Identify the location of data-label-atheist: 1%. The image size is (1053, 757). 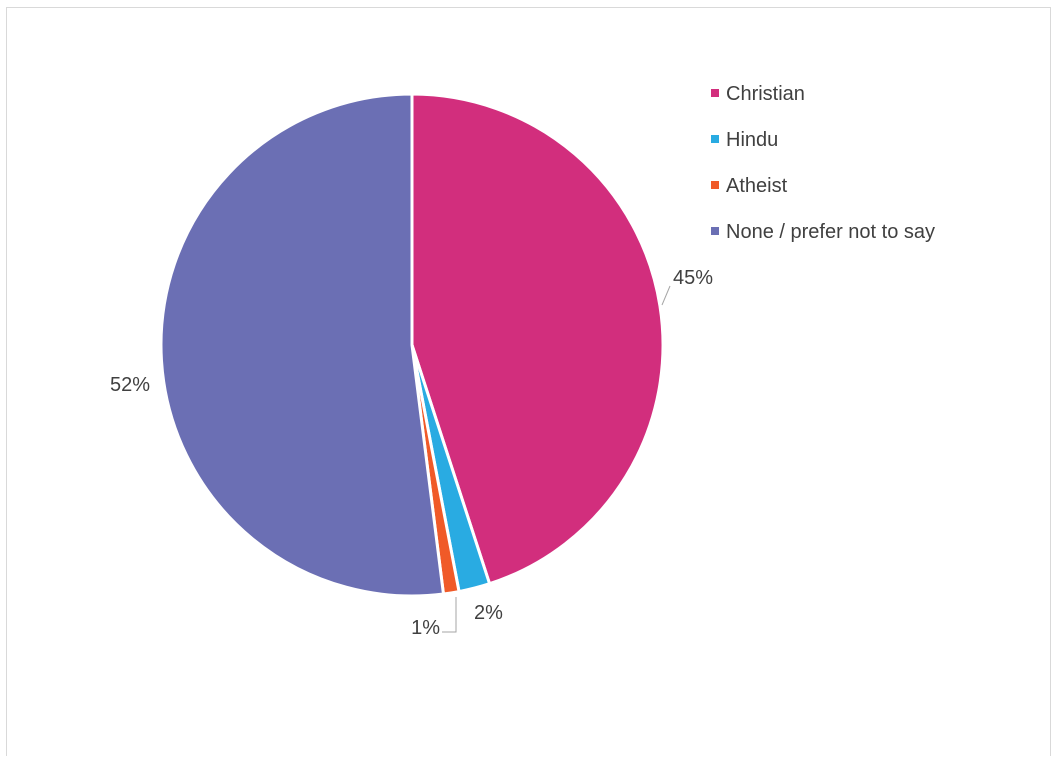
(425, 628).